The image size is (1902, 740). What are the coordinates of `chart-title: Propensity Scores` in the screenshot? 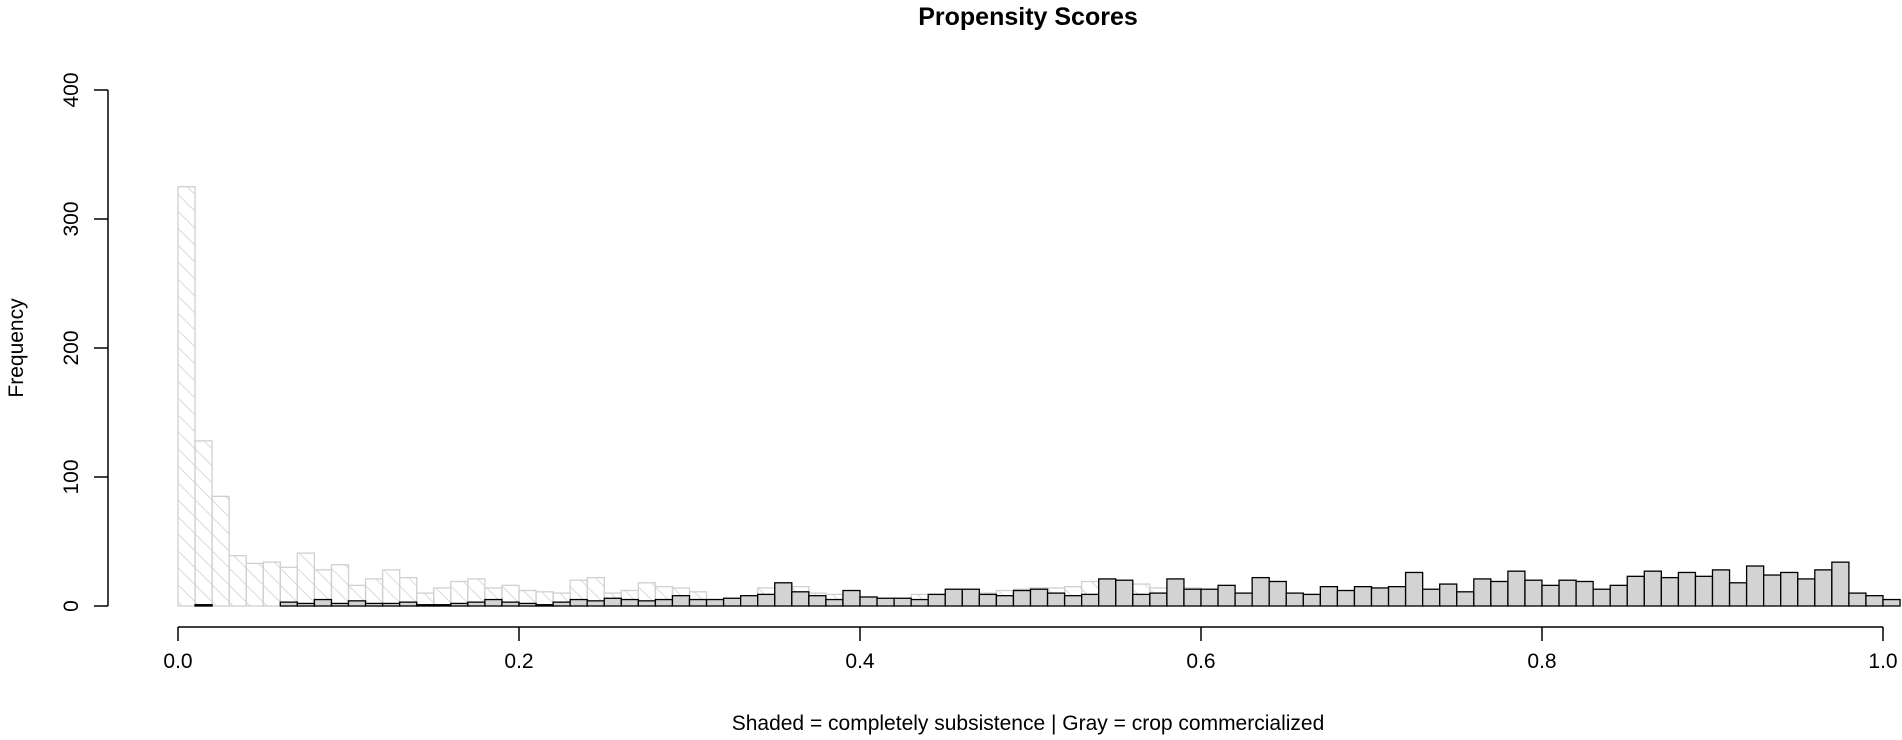 It's located at (1028, 17).